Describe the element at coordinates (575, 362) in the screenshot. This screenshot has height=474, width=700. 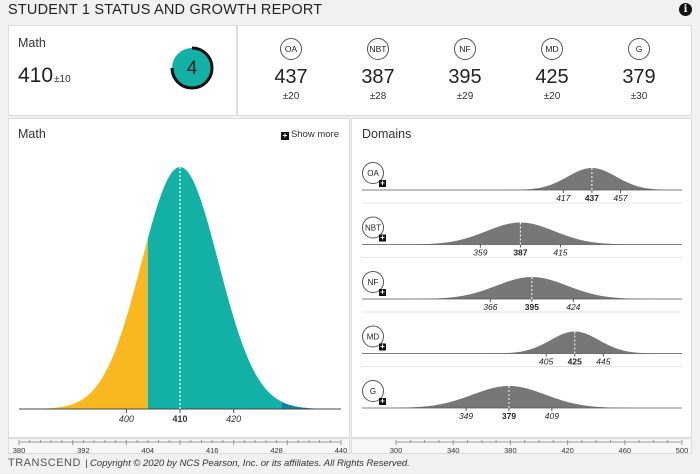
I see `domain-range-label: 425` at that location.